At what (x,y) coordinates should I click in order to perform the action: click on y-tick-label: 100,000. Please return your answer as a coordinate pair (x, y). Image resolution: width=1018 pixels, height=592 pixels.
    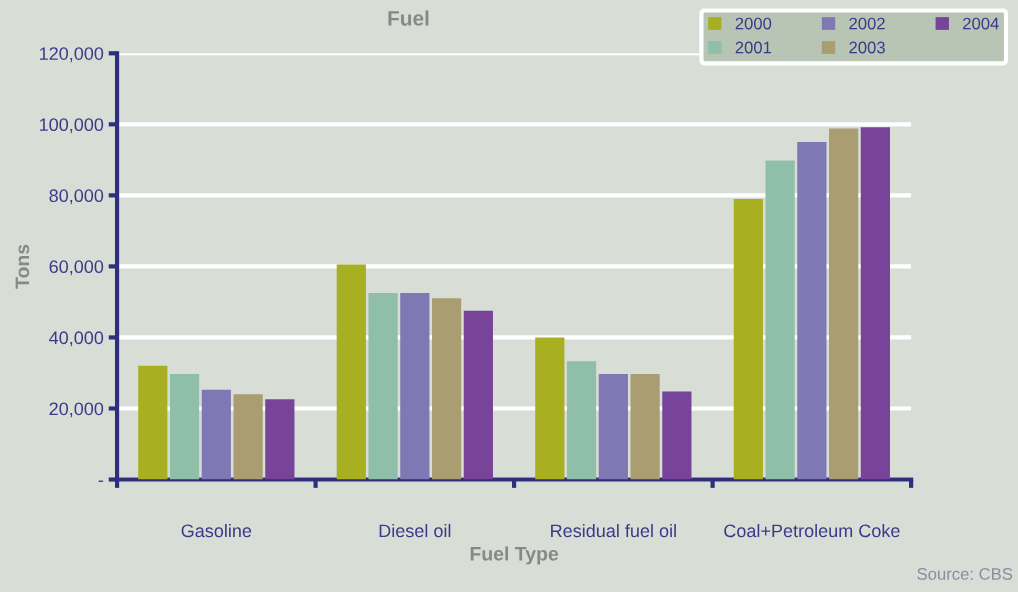
    Looking at the image, I should click on (71, 126).